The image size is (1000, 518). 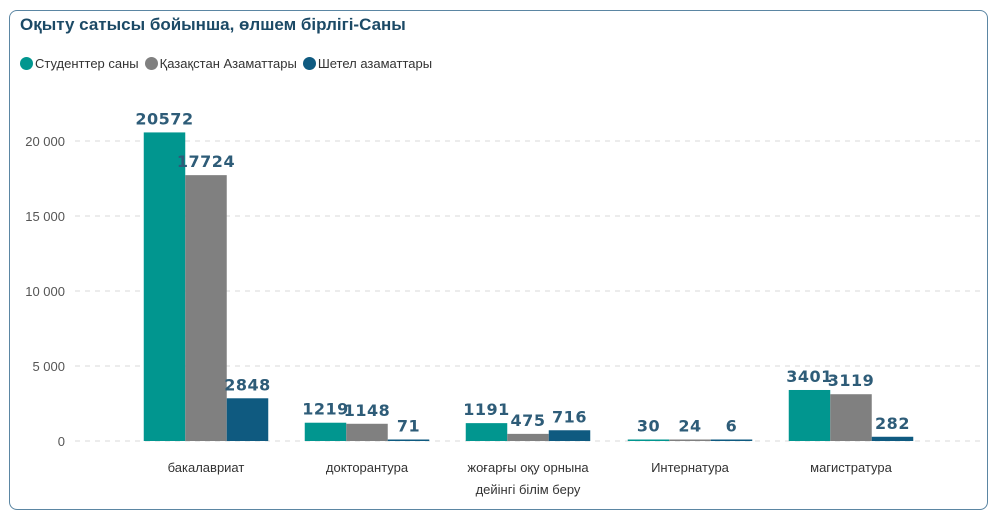 I want to click on chart-title: Оқыту сатысы бойынша, өлшем бірлігі-Саны, so click(x=213, y=24).